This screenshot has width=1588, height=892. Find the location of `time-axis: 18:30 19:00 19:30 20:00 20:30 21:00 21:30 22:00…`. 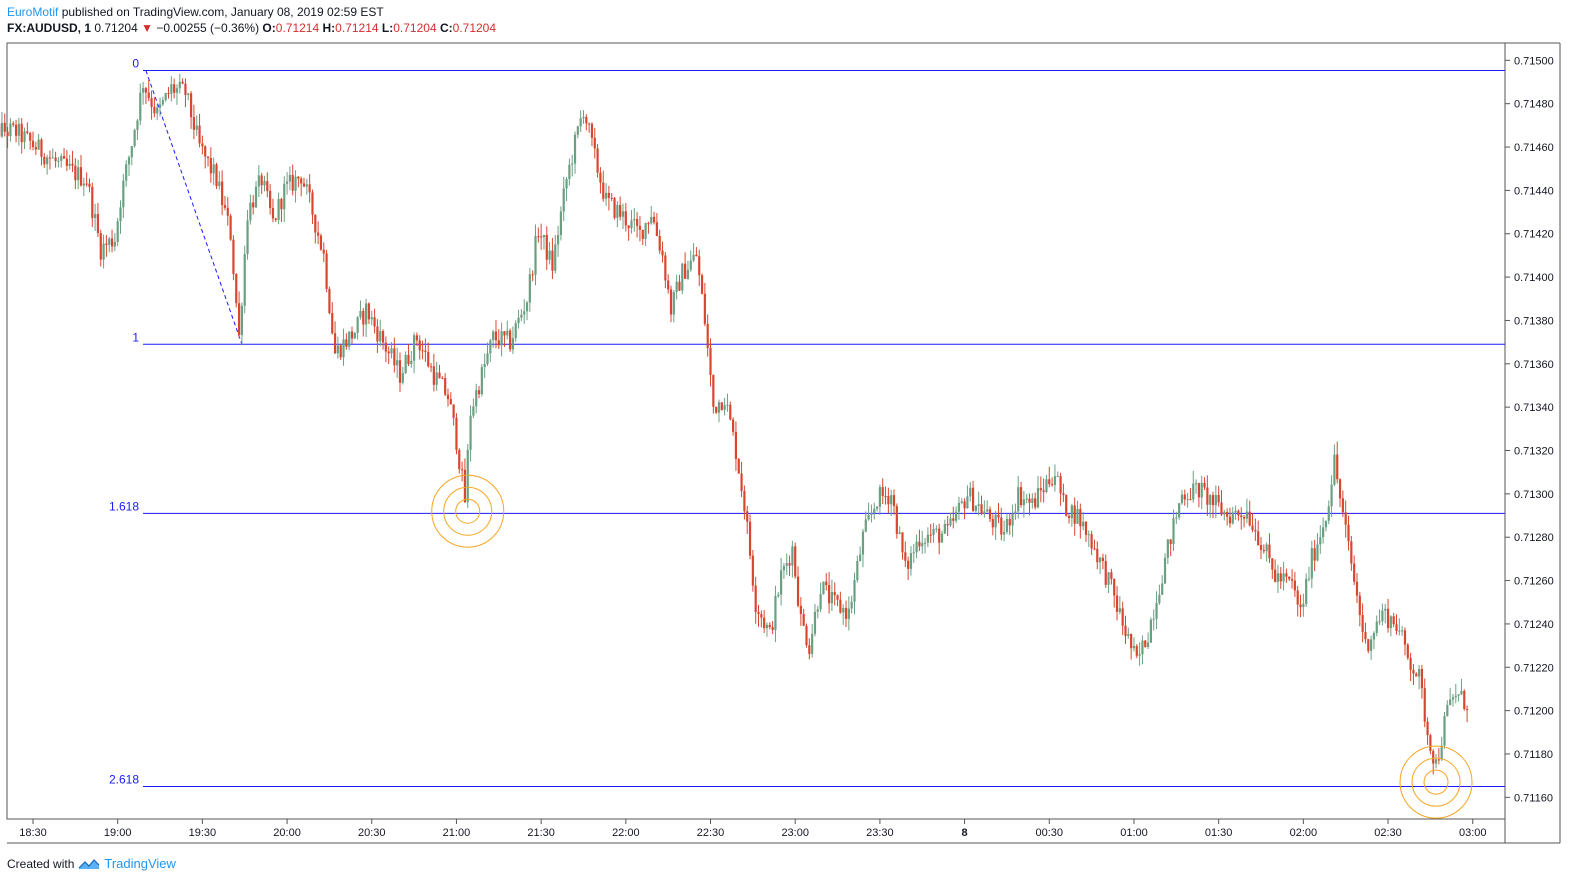

time-axis: 18:30 19:00 19:30 20:00 20:30 21:00 21:30 22:00… is located at coordinates (752, 829).